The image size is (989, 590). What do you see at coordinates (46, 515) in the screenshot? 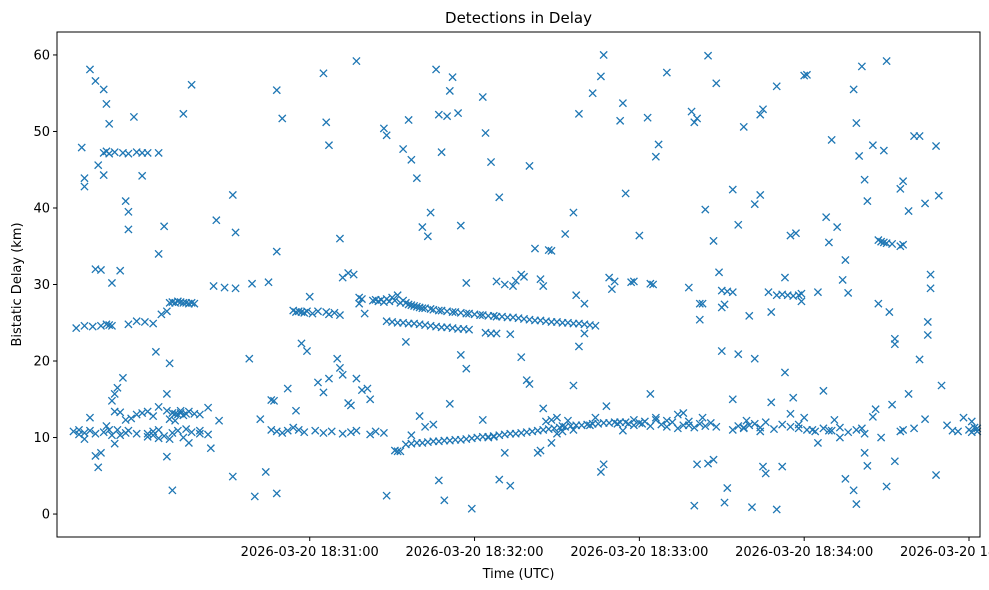
I see `y-tick-label-0: 0` at bounding box center [46, 515].